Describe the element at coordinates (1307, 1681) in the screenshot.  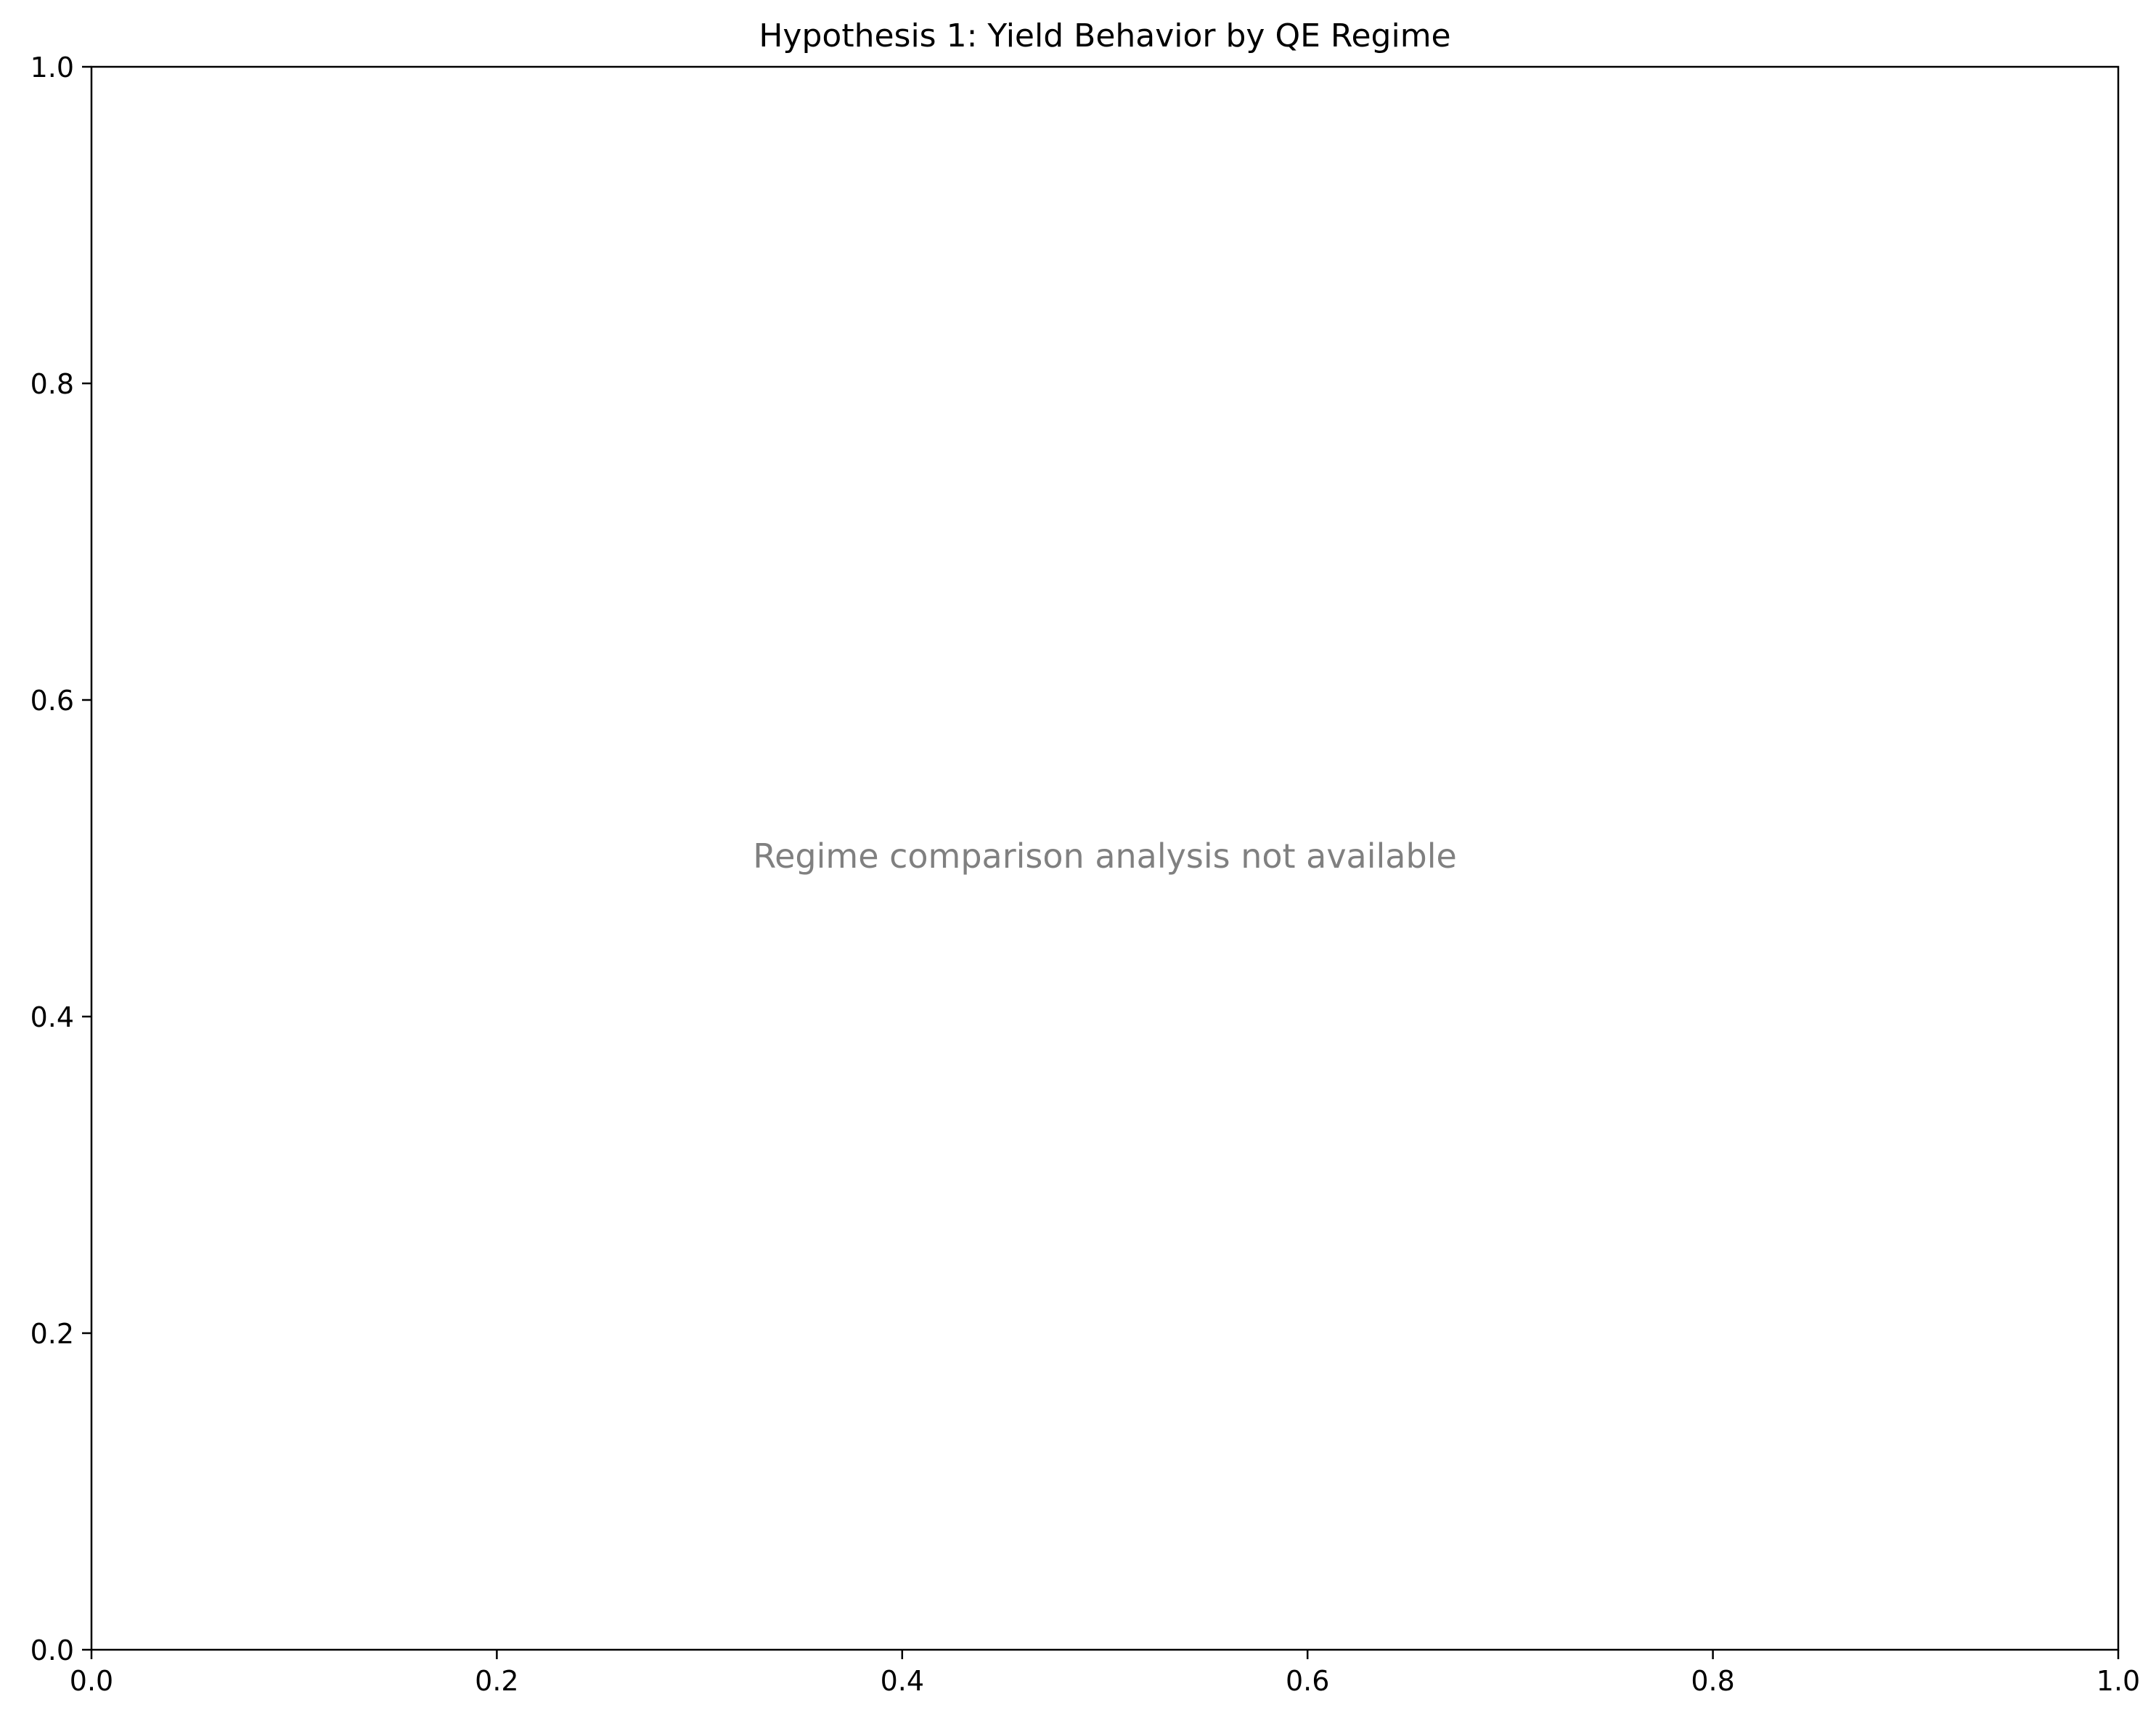
I see `x-tick-label: 0.6` at that location.